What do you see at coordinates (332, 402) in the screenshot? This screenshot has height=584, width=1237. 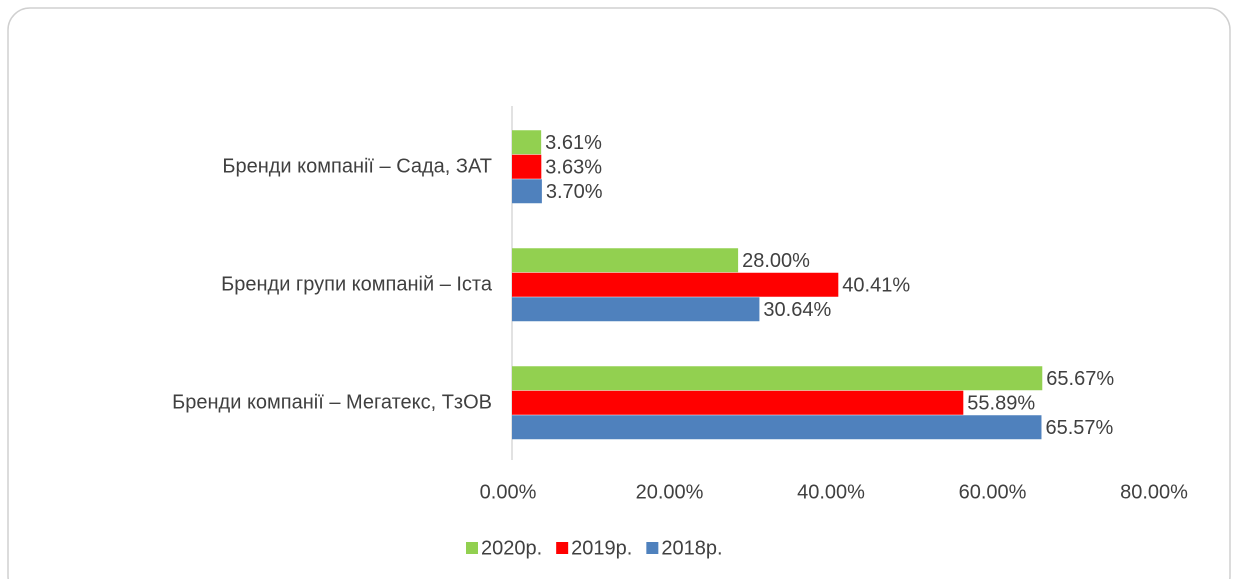 I see `y-tick-label: Бренди компанії – Мегатекс, ТзОВ` at bounding box center [332, 402].